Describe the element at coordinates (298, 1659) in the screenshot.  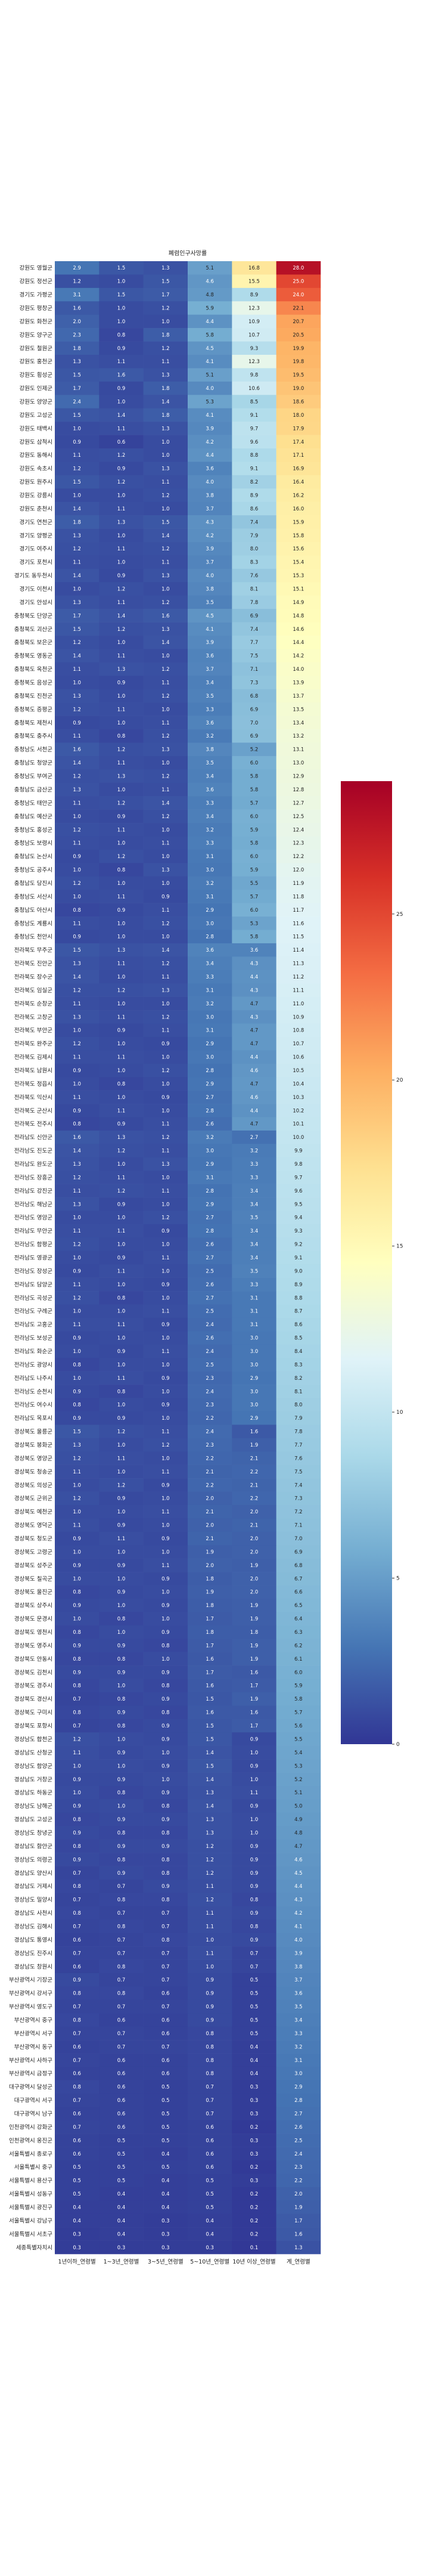
I see `cell-value-label: 6.1` at that location.